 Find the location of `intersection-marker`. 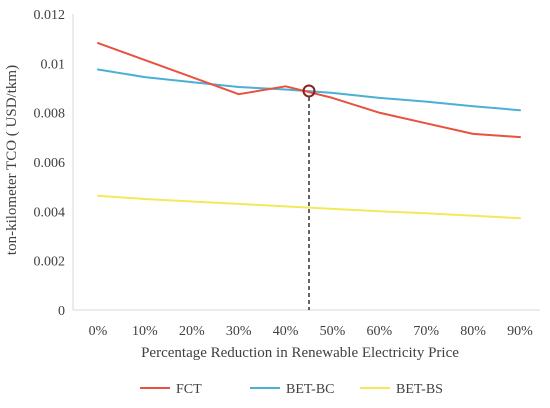

intersection-marker is located at coordinates (309, 91).